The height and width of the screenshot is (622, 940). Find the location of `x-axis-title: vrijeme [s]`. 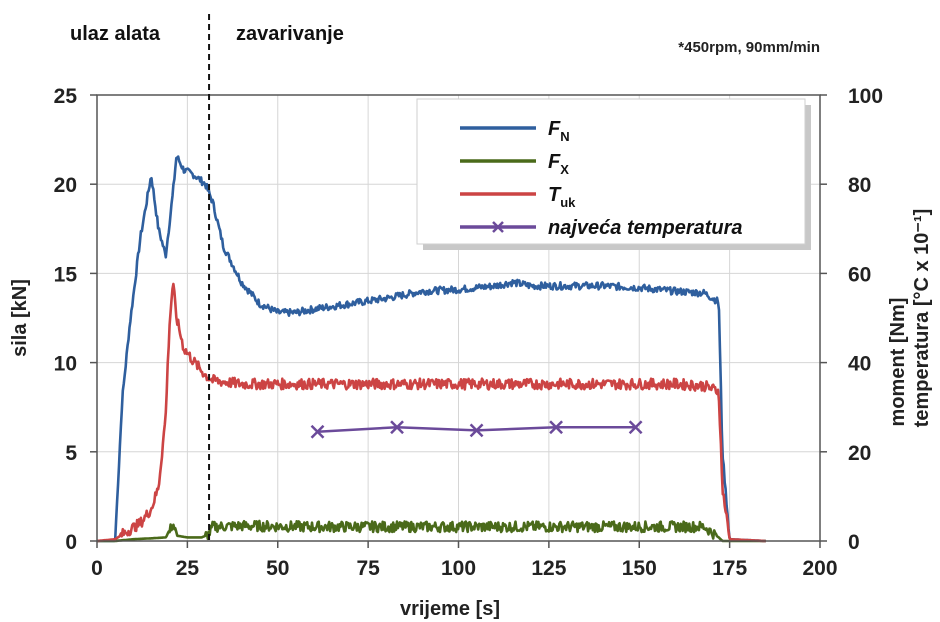

x-axis-title: vrijeme [s] is located at coordinates (450, 609).